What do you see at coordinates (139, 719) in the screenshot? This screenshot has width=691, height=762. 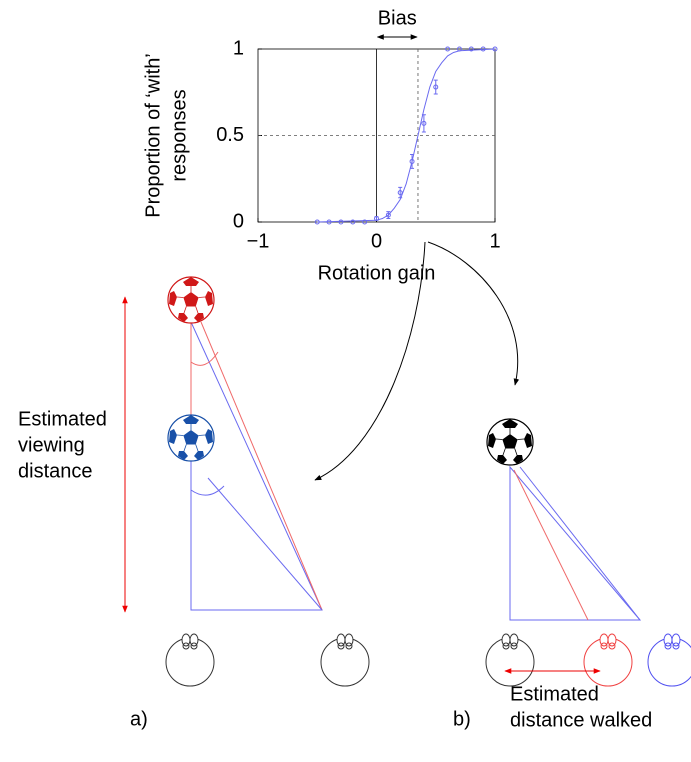 I see `panel-label: a)` at bounding box center [139, 719].